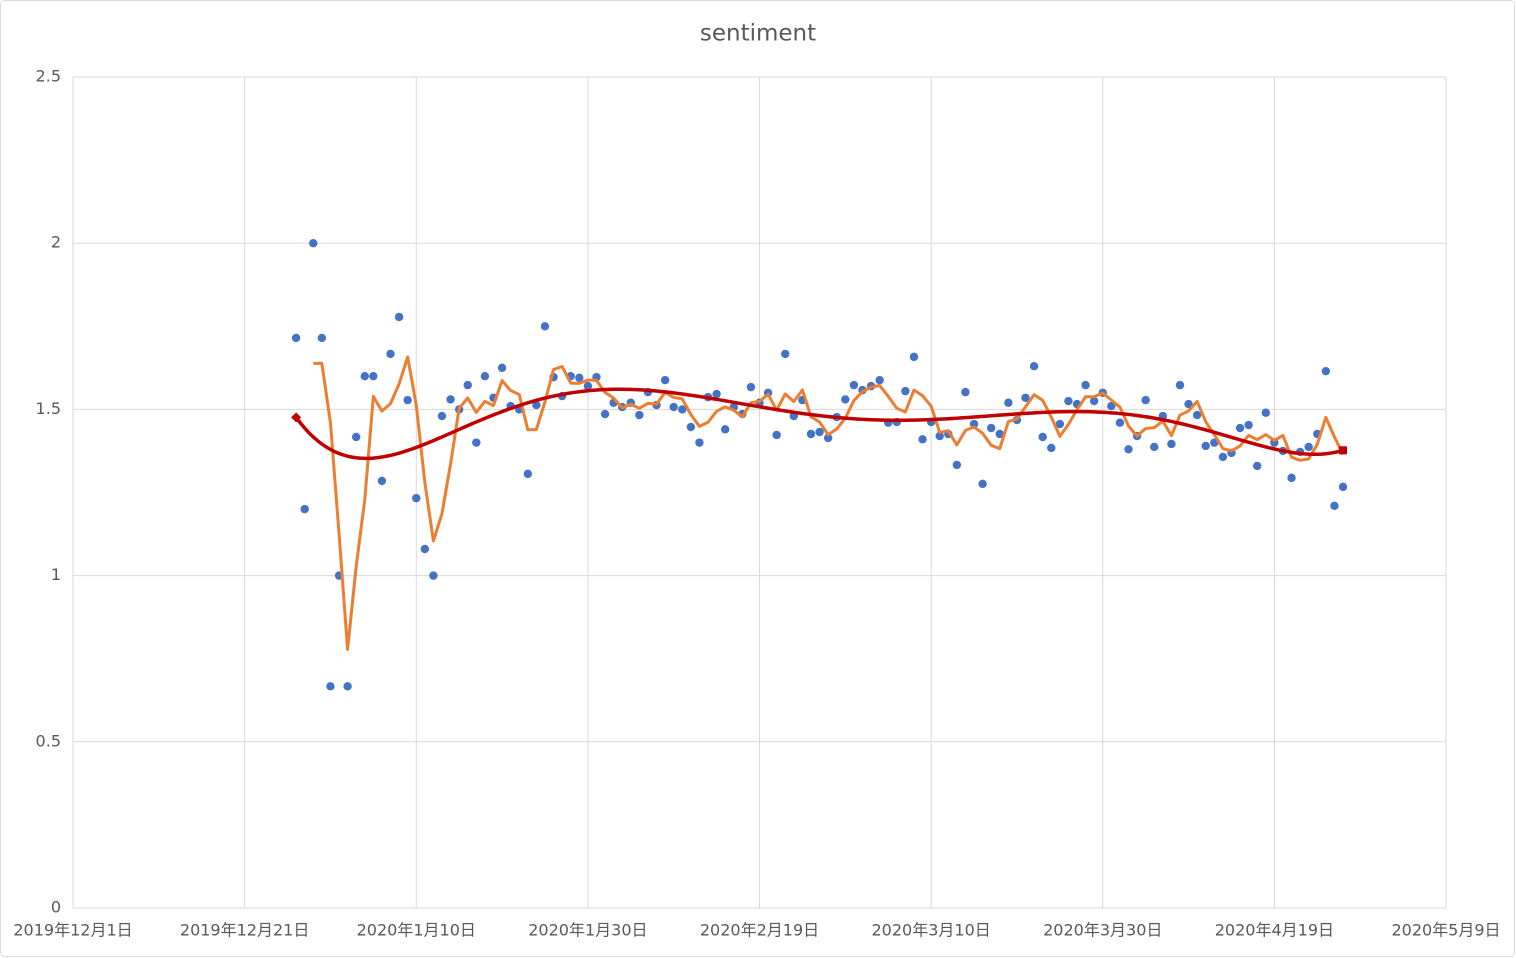  What do you see at coordinates (758, 34) in the screenshot?
I see `chart-title: sentiment` at bounding box center [758, 34].